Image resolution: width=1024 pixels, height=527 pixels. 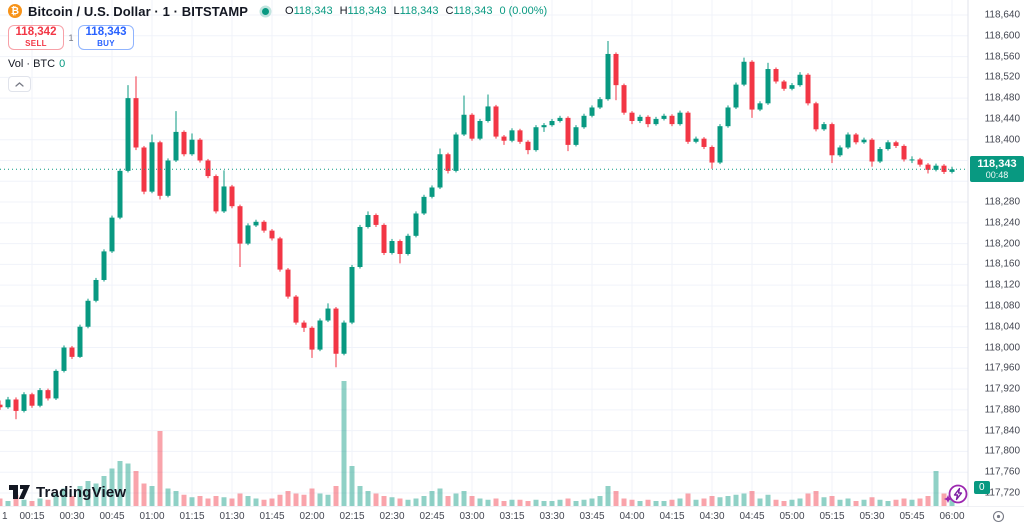 I want to click on sell-button: 118,342 SELL, so click(x=36, y=37).